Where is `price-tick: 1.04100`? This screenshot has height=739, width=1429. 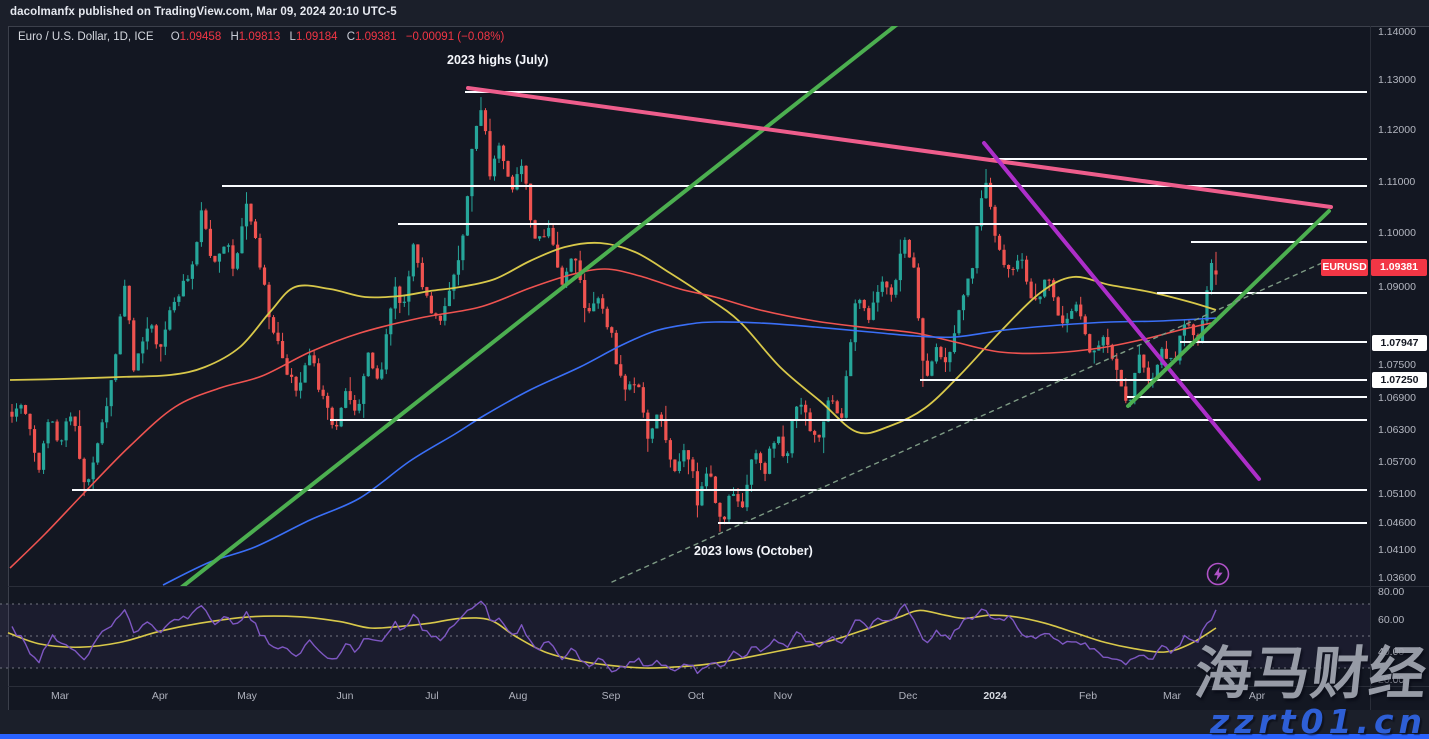 price-tick: 1.04100 is located at coordinates (1397, 550).